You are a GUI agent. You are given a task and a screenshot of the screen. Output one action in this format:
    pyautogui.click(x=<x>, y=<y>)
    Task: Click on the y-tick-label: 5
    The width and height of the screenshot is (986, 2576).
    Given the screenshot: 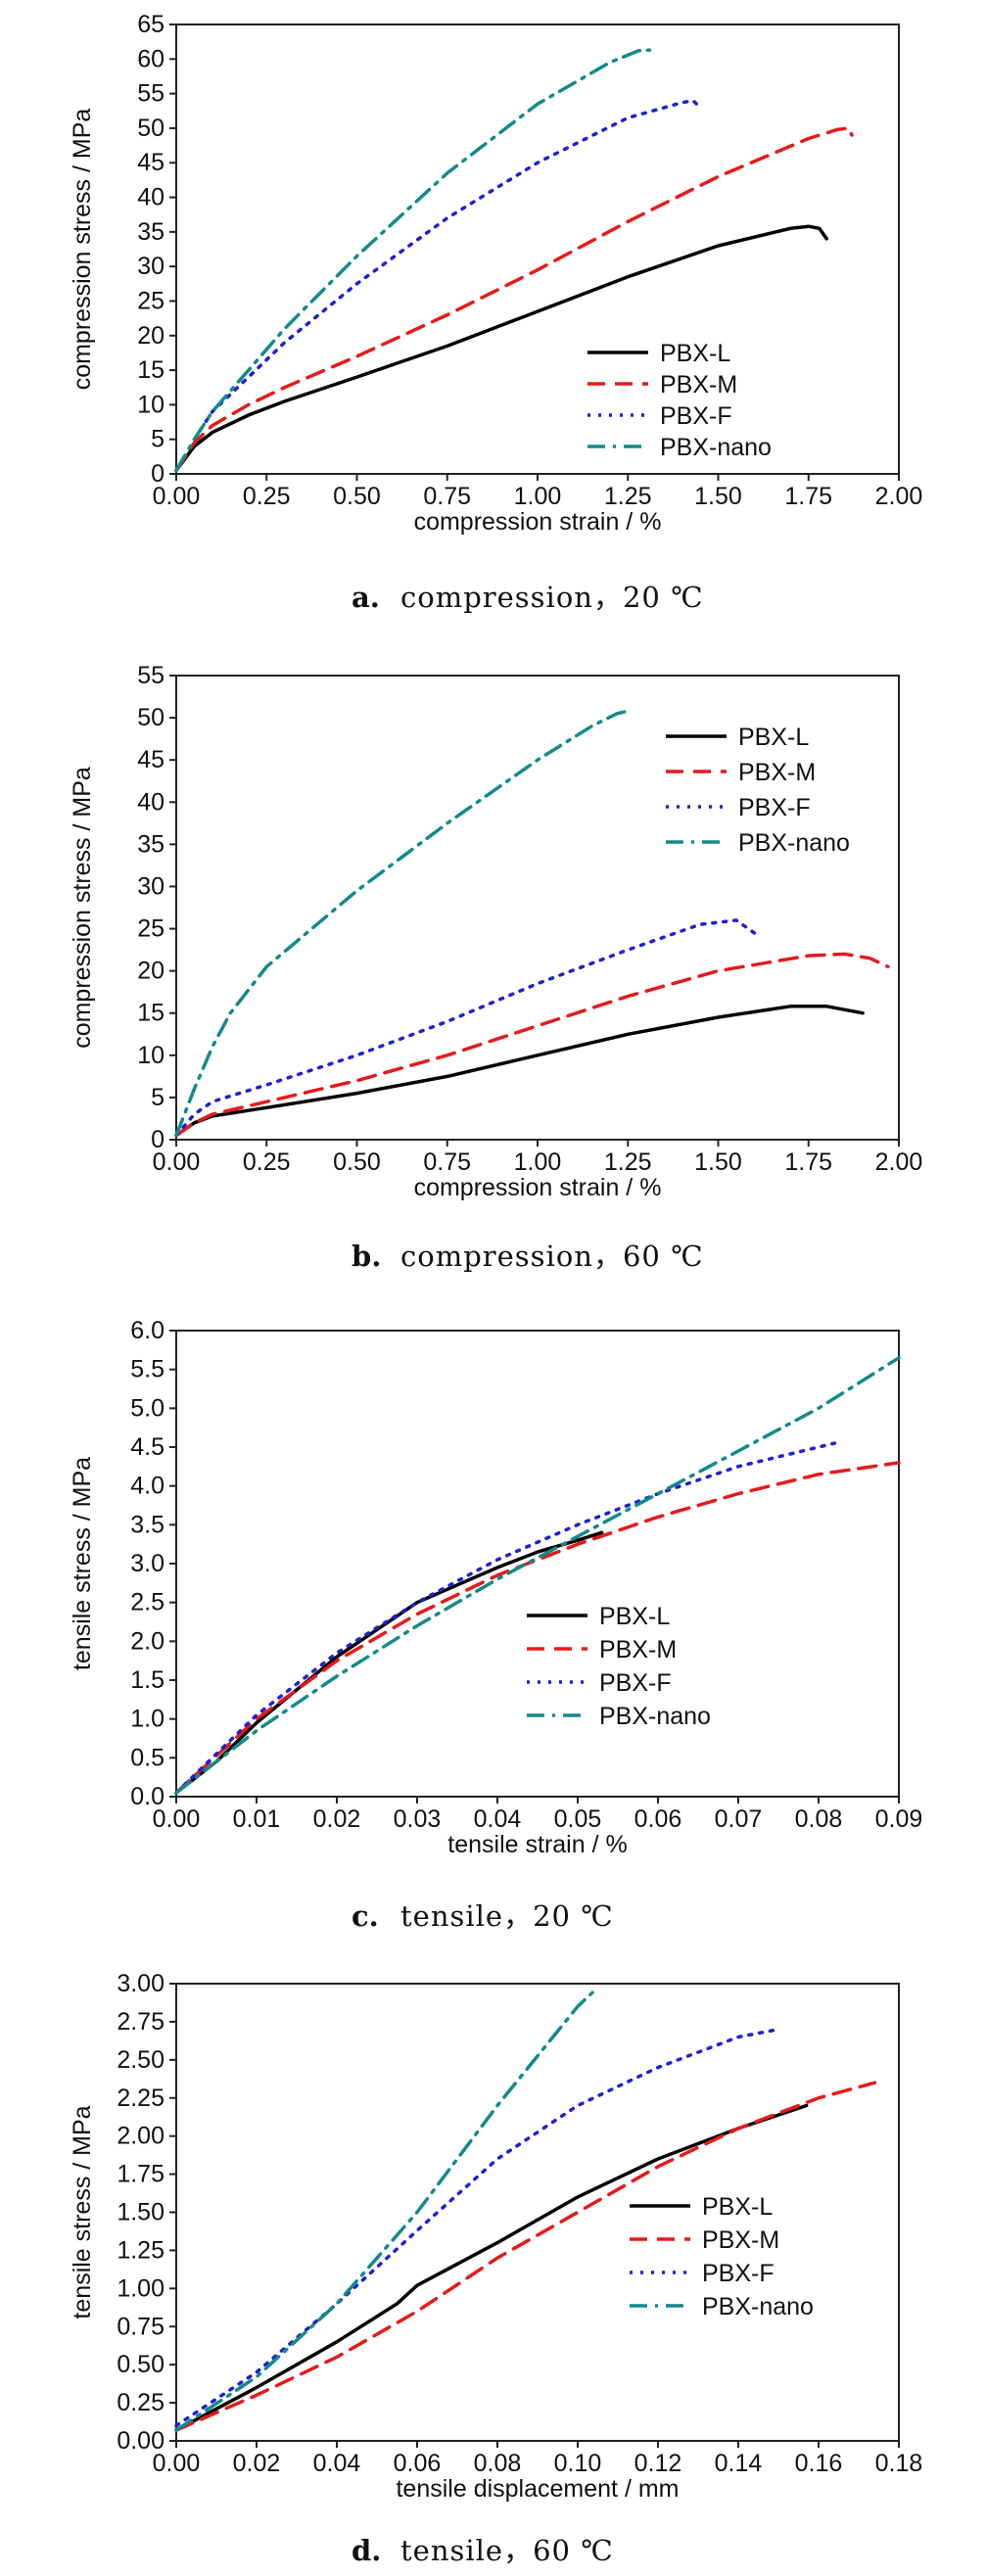 What is the action you would take?
    pyautogui.click(x=157, y=1097)
    